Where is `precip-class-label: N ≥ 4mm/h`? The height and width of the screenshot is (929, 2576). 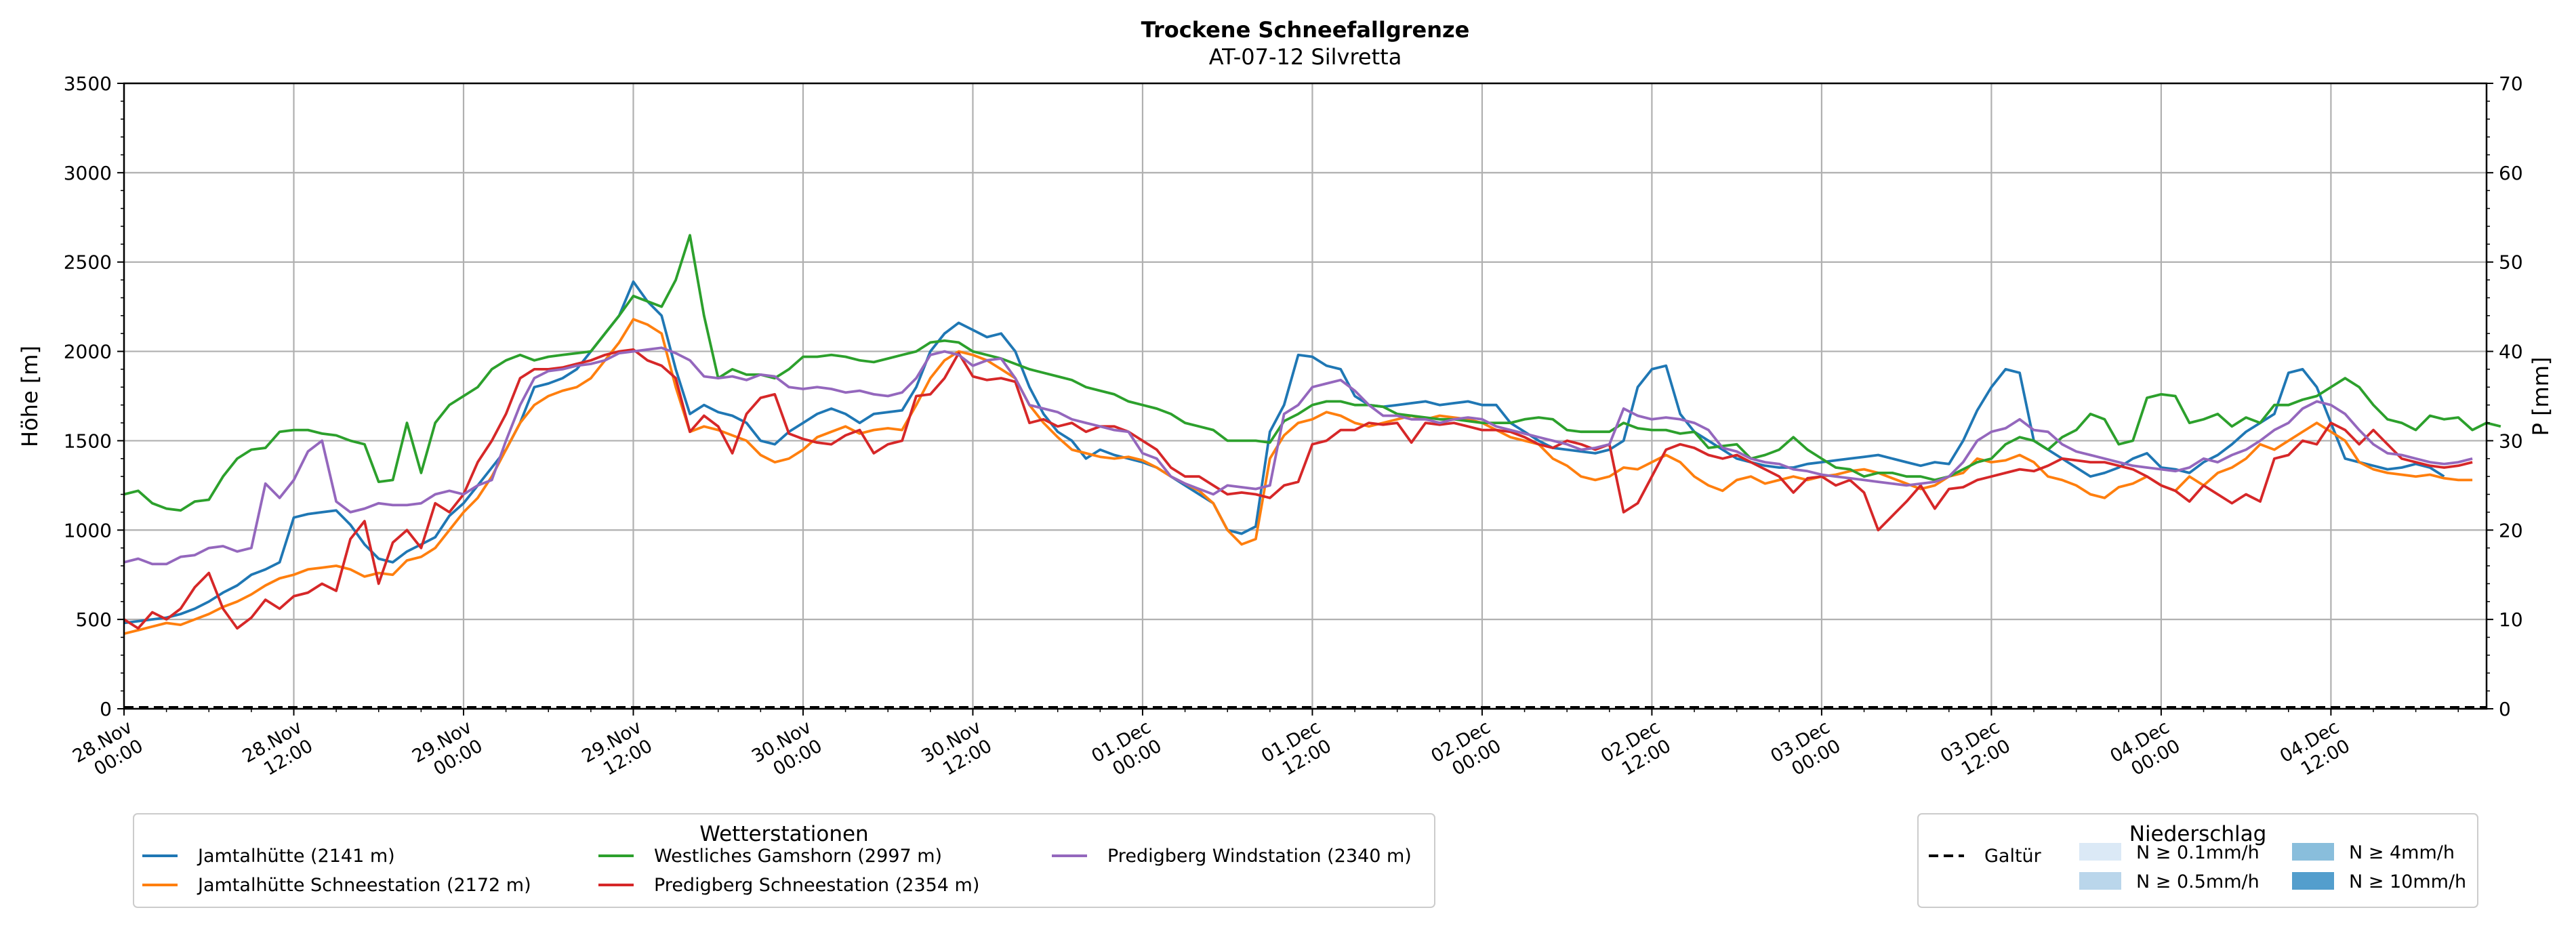
precip-class-label: N ≥ 4mm/h is located at coordinates (2402, 852).